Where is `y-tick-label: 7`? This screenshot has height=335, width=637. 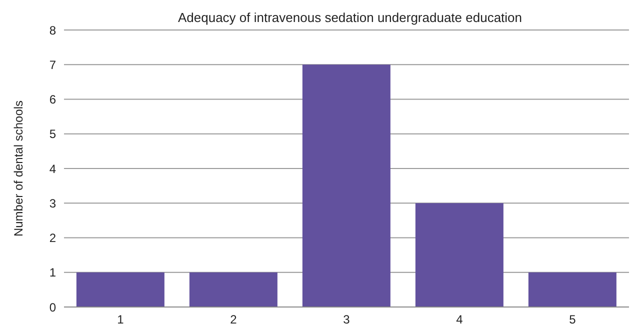 y-tick-label: 7 is located at coordinates (52, 65).